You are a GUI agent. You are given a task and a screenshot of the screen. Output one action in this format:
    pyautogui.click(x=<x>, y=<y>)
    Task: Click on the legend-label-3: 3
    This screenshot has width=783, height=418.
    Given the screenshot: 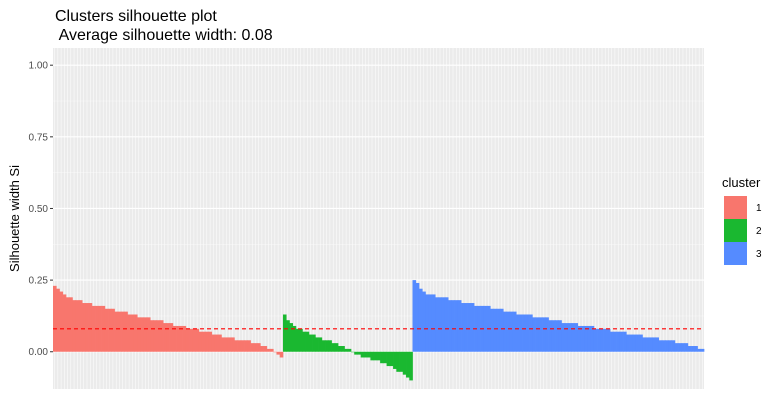 What is the action you would take?
    pyautogui.click(x=759, y=254)
    